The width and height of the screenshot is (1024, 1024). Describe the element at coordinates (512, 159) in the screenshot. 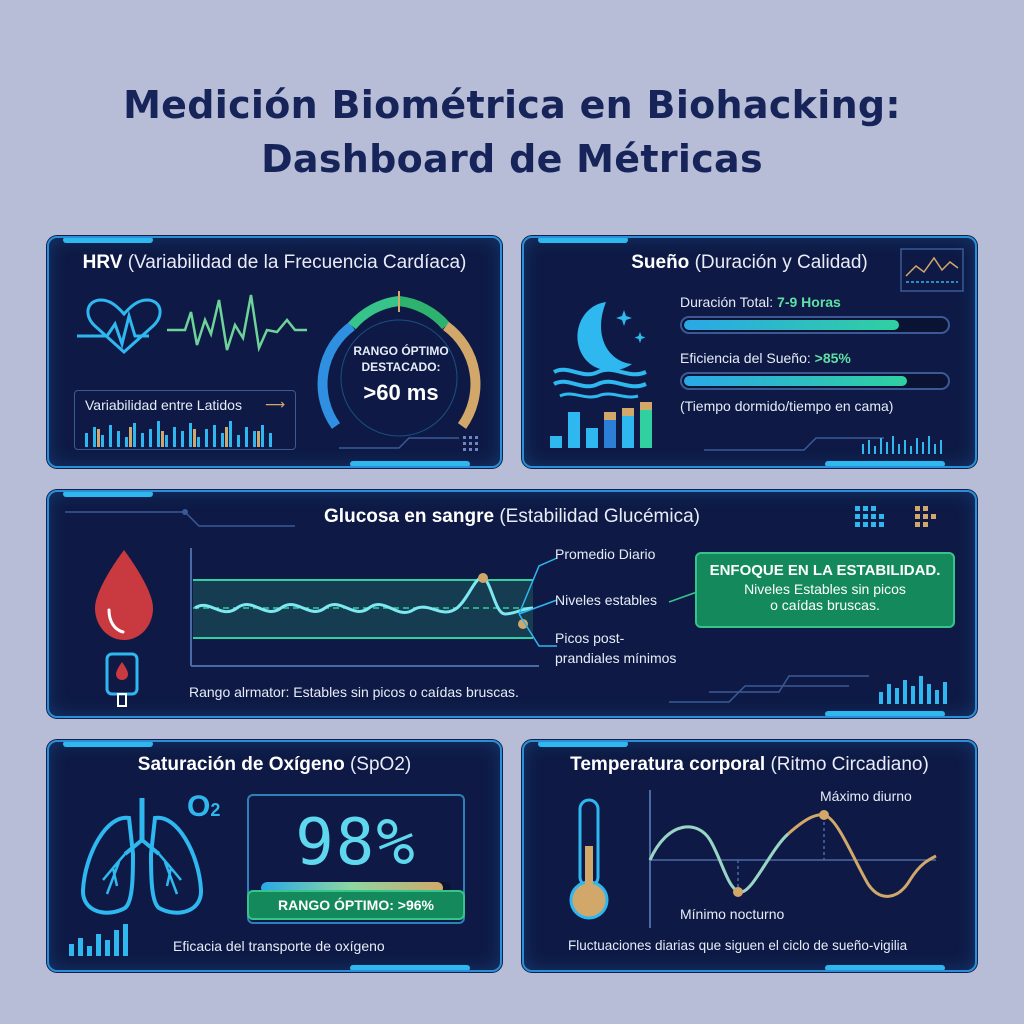

I see `title-line-2: Dashboard de Métricas` at that location.